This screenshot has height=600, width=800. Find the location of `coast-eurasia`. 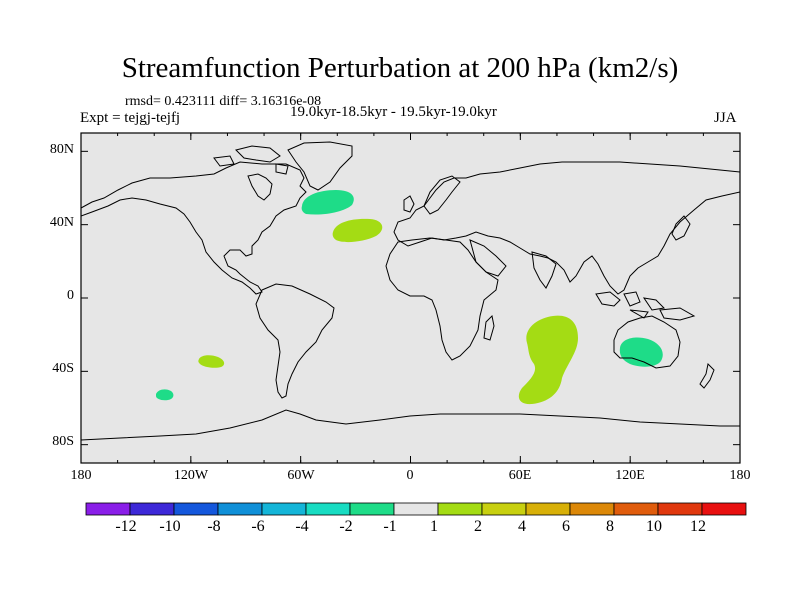

coast-eurasia is located at coordinates (566, 228).